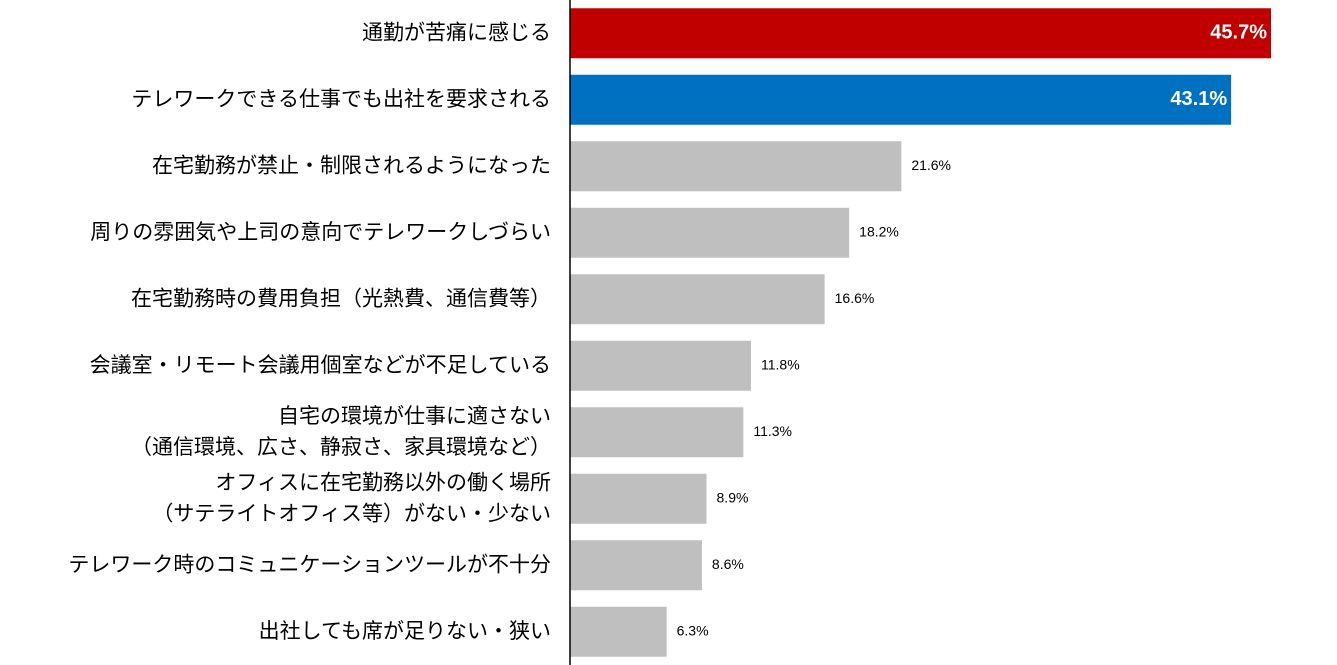  Describe the element at coordinates (855, 298) in the screenshot. I see `value-label: 16.6%` at that location.